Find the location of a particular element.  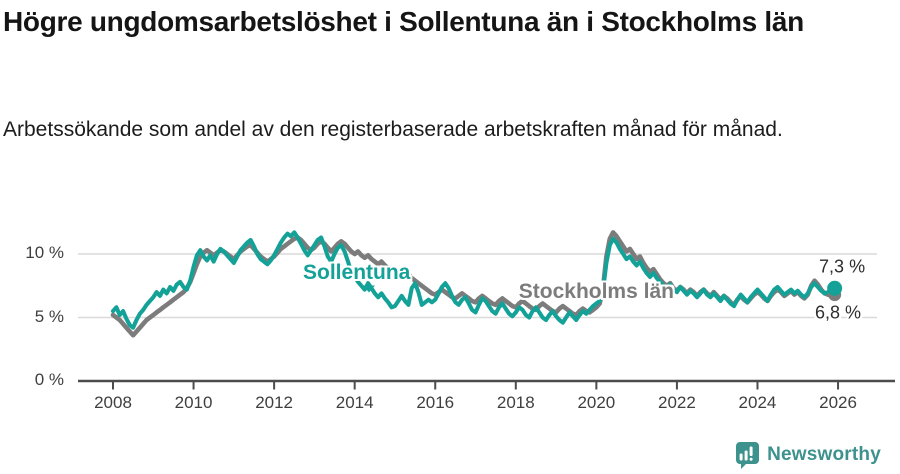

y-tick-label: 10 % is located at coordinates (44, 252).